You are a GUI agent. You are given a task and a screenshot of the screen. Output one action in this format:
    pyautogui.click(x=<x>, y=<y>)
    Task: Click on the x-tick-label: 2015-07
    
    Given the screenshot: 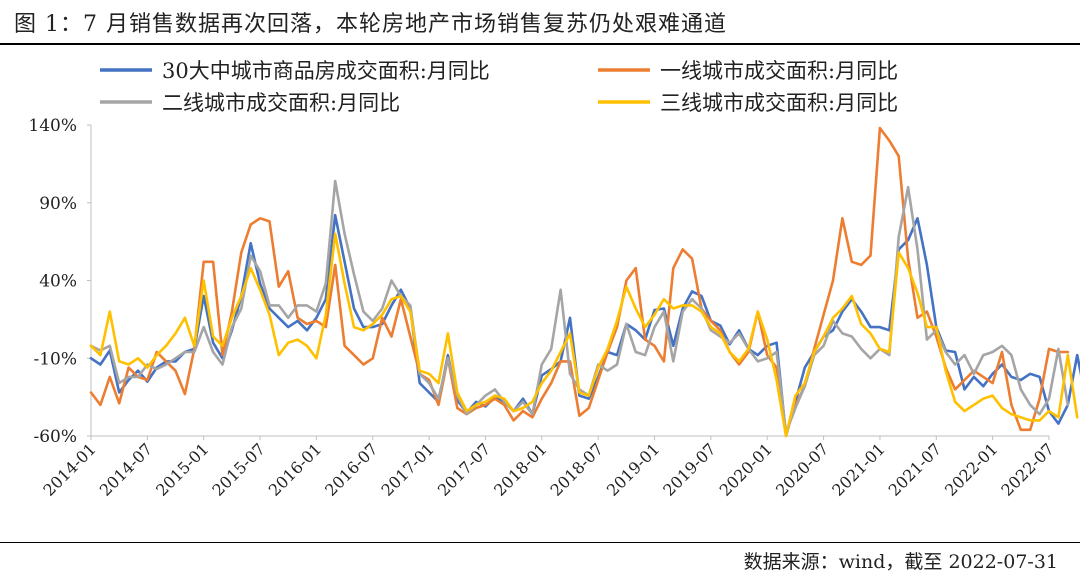 What is the action you would take?
    pyautogui.click(x=238, y=469)
    